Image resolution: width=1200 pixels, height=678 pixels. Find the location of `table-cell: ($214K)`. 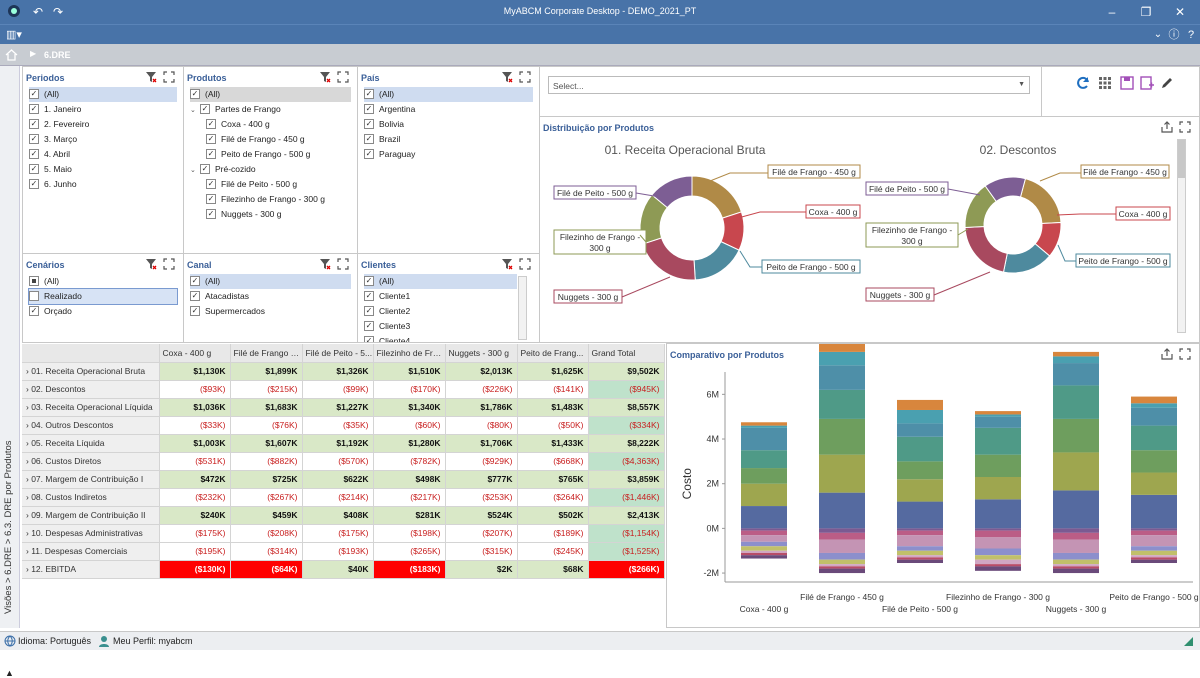

table-cell: ($214K) is located at coordinates (338, 497).